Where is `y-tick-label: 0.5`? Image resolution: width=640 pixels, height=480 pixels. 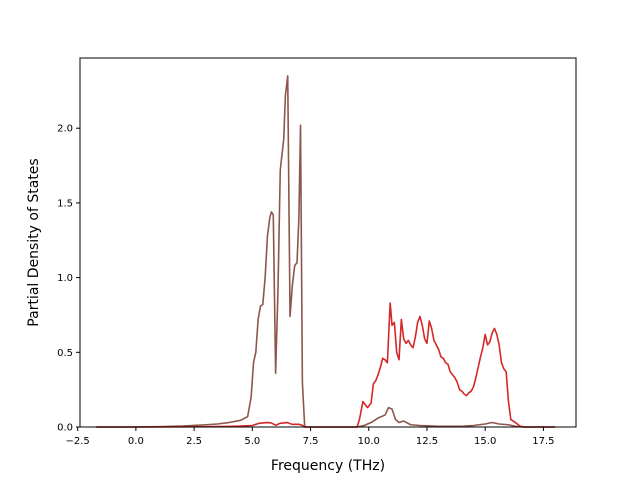
y-tick-label: 0.5 is located at coordinates (65, 353).